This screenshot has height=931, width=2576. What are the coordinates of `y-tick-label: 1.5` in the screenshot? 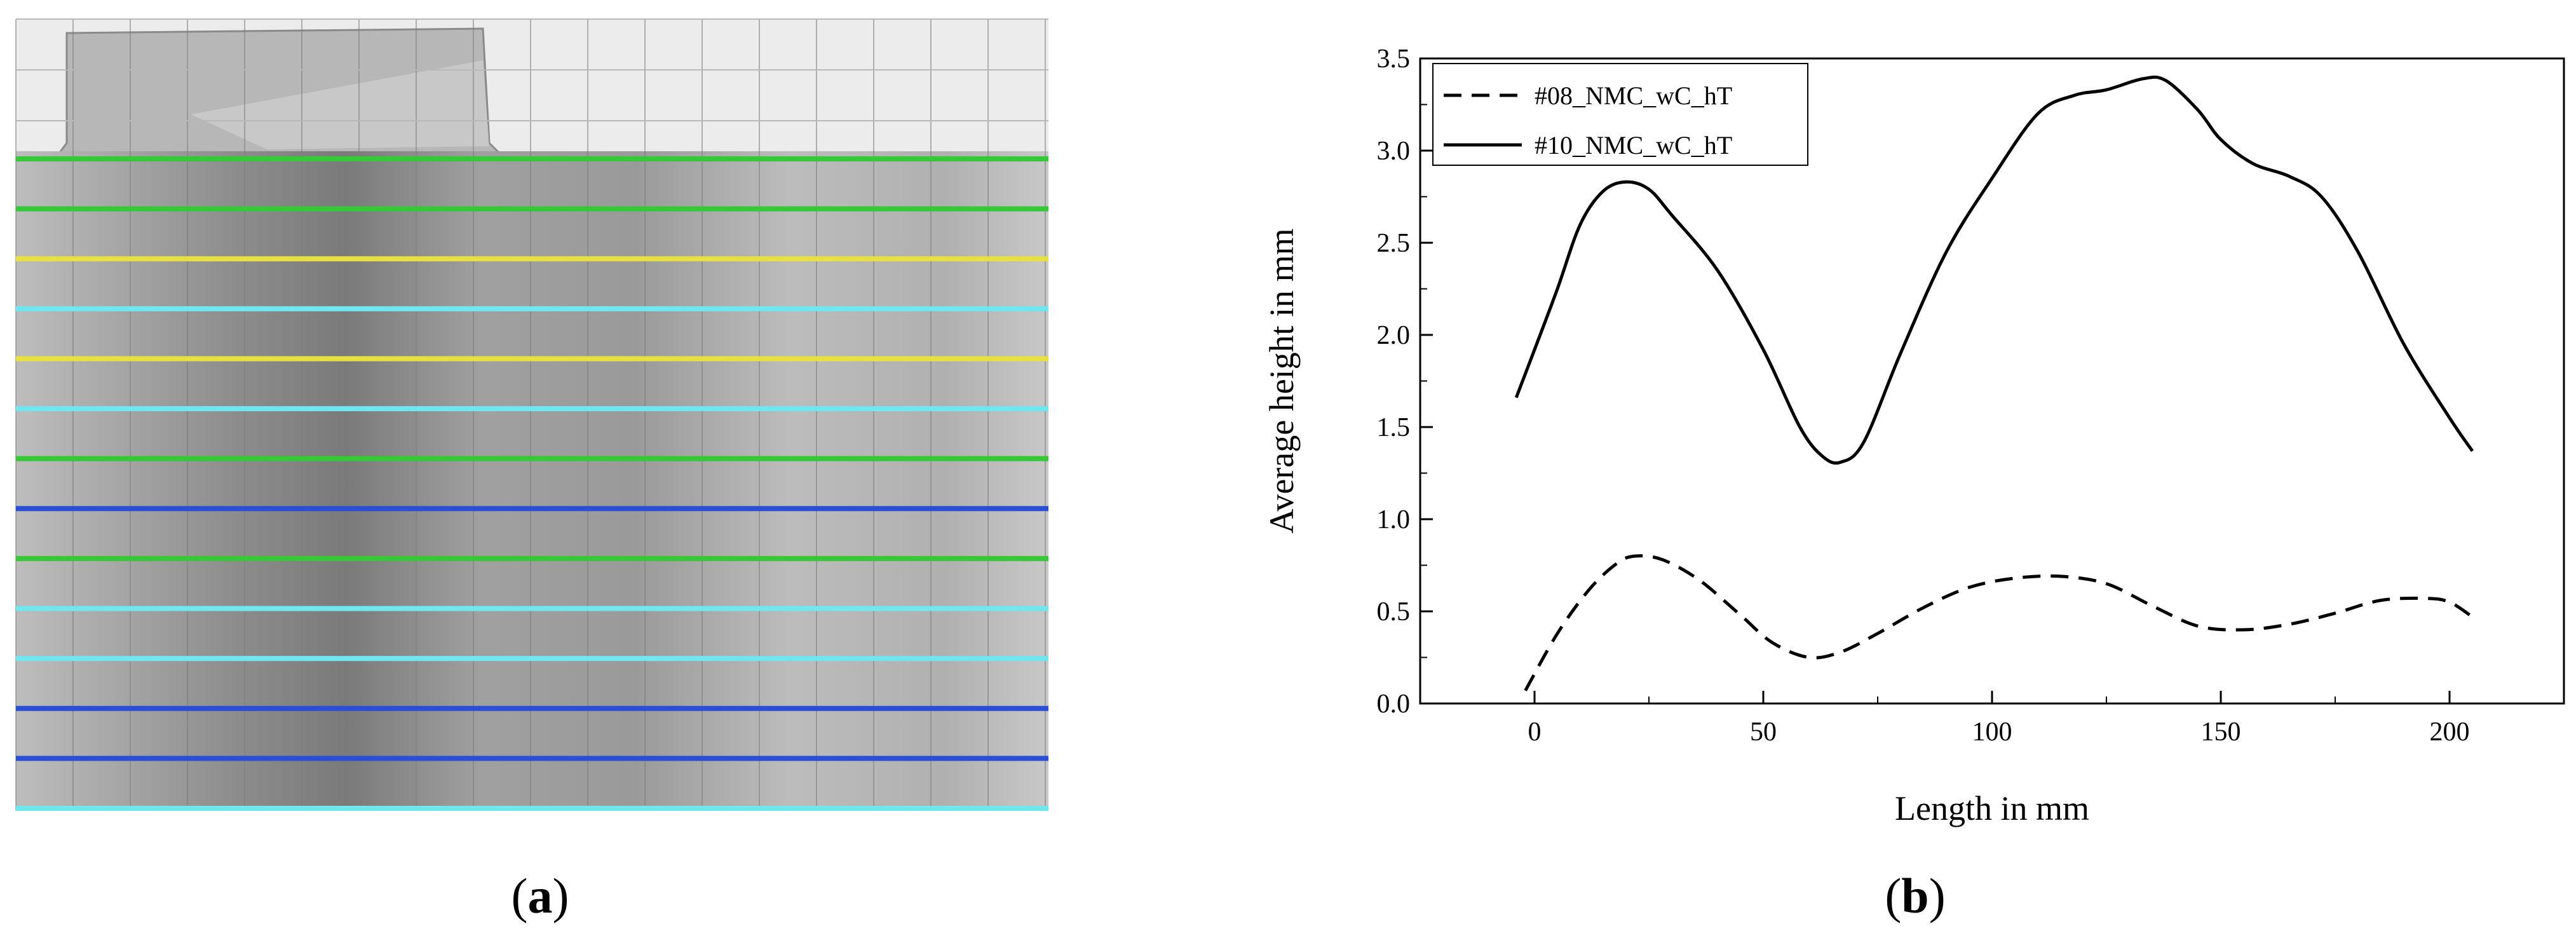 It's located at (1394, 427).